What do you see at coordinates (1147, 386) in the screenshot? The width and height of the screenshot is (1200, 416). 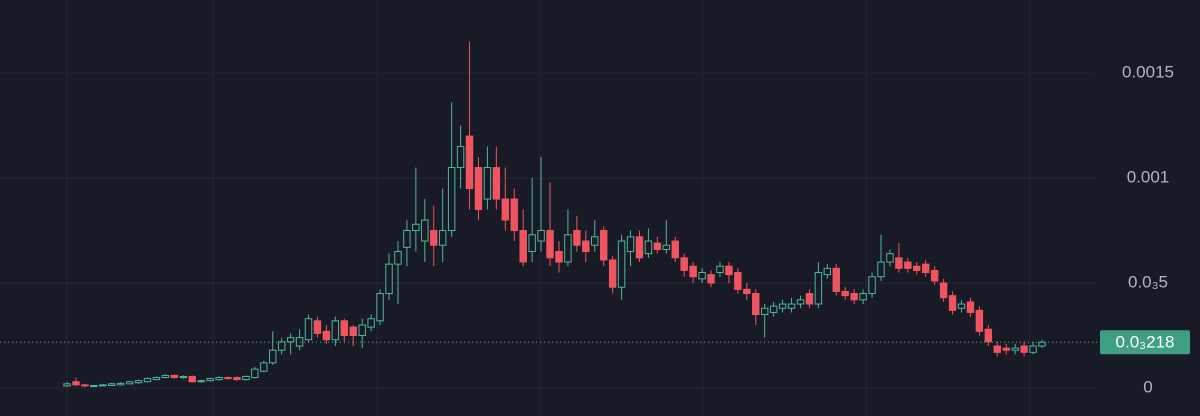 I see `y-tick-label: 0` at bounding box center [1147, 386].